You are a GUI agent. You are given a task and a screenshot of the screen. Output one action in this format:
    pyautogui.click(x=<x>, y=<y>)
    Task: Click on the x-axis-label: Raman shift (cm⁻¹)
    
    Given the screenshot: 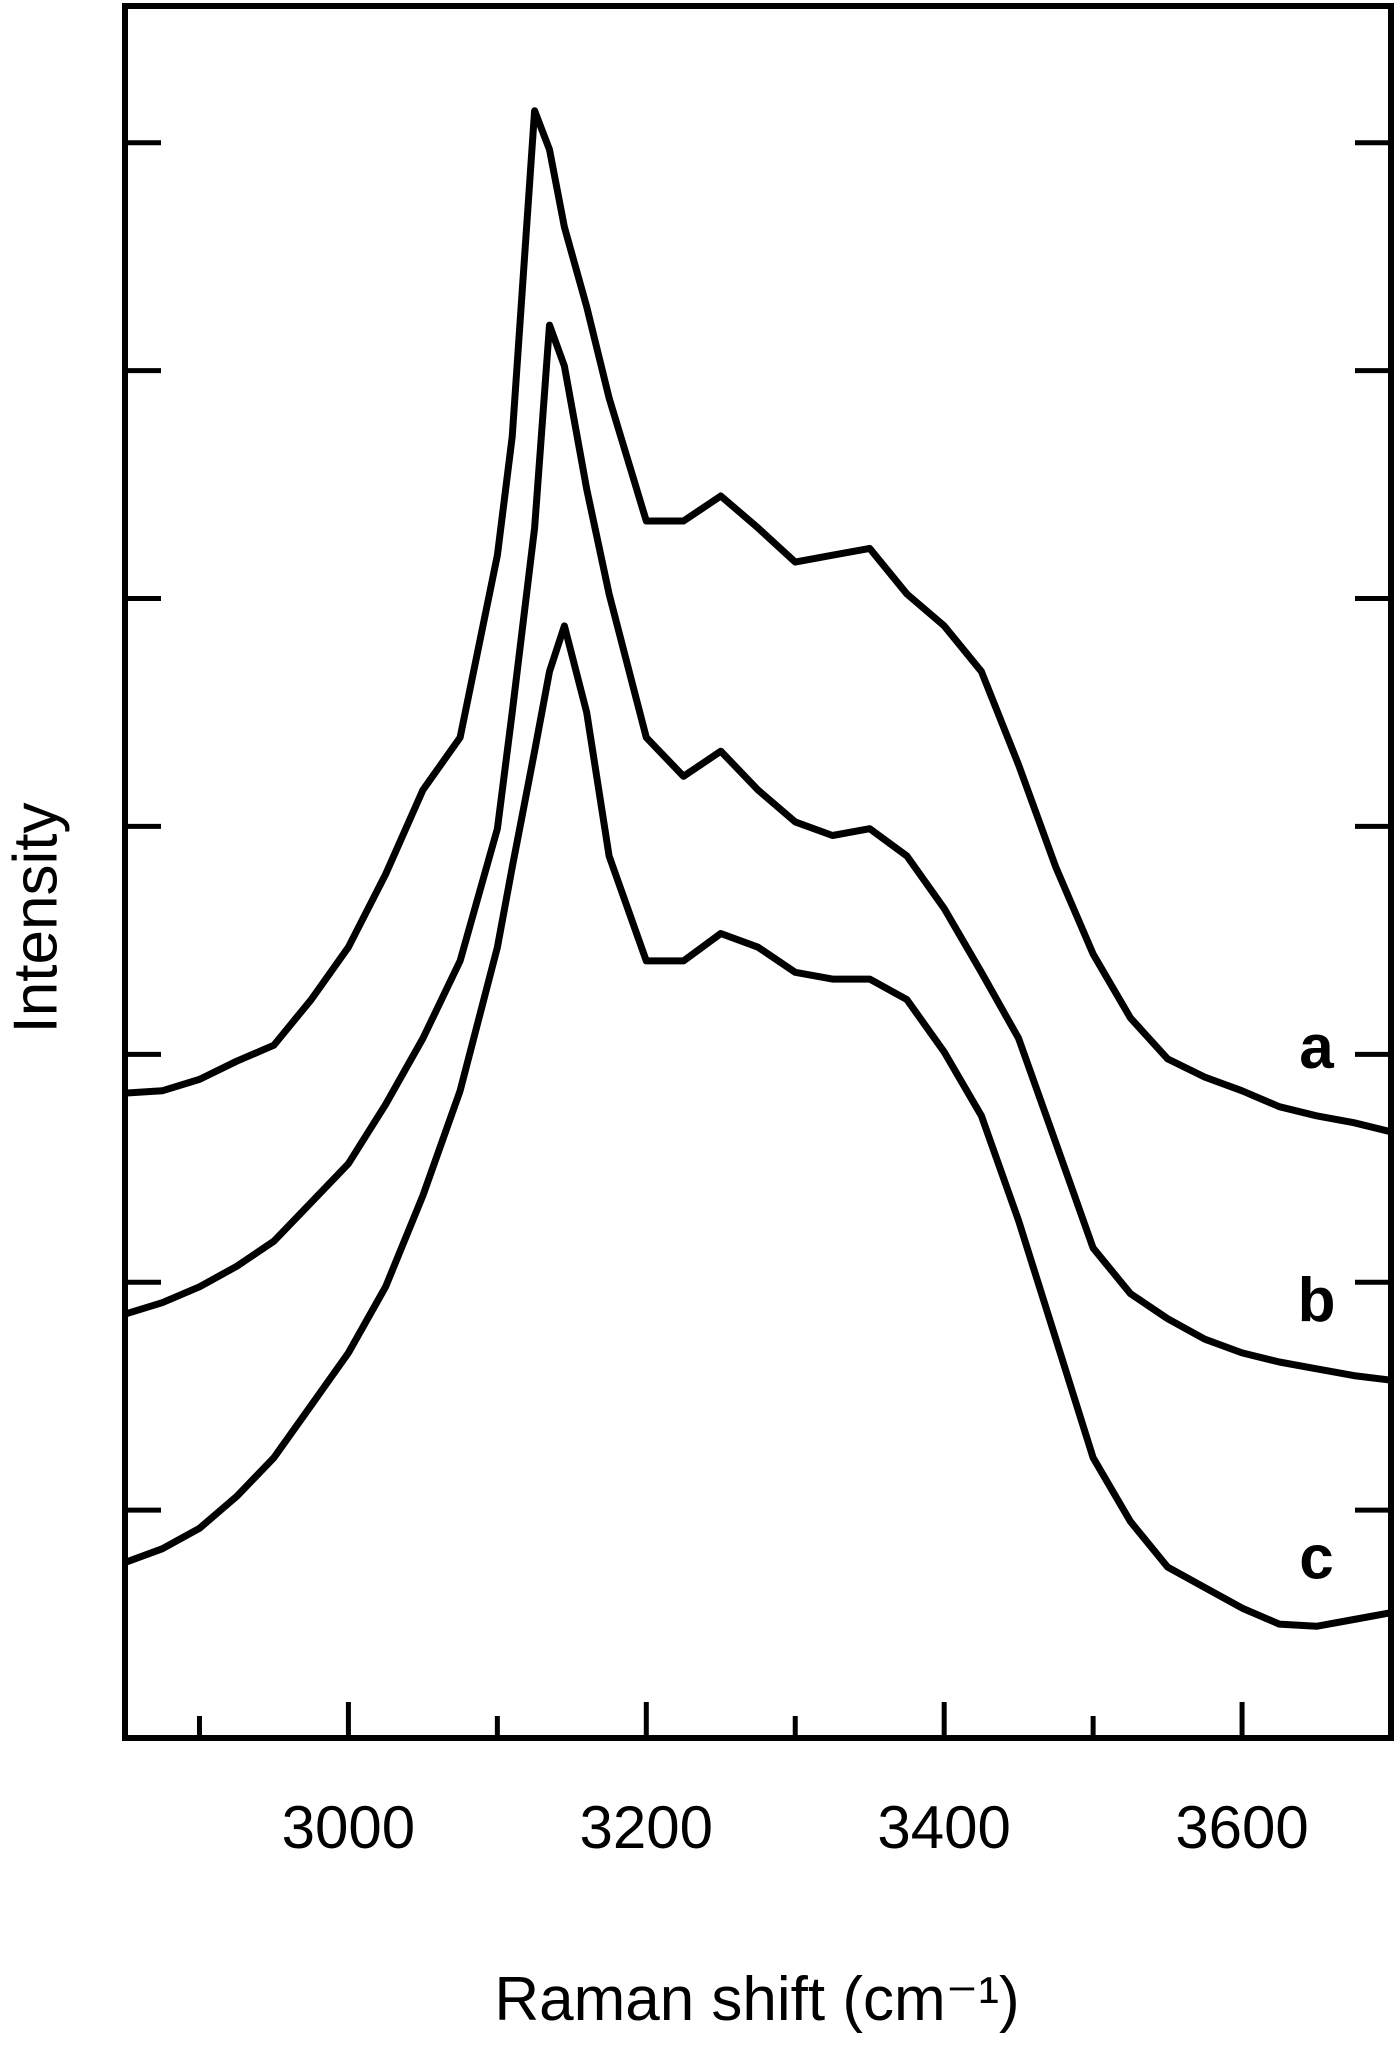 What is the action you would take?
    pyautogui.click(x=756, y=1999)
    